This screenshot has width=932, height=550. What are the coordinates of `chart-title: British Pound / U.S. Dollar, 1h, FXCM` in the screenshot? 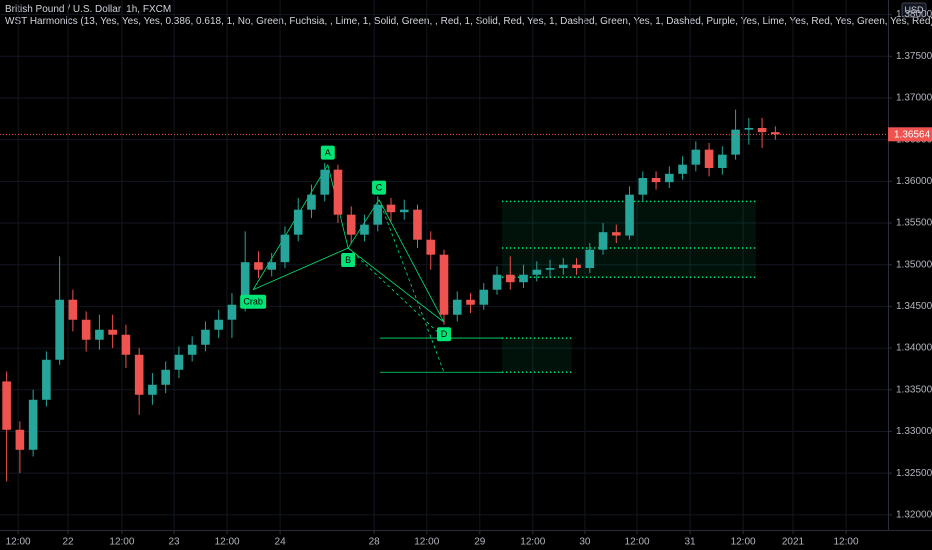 It's located at (88, 9).